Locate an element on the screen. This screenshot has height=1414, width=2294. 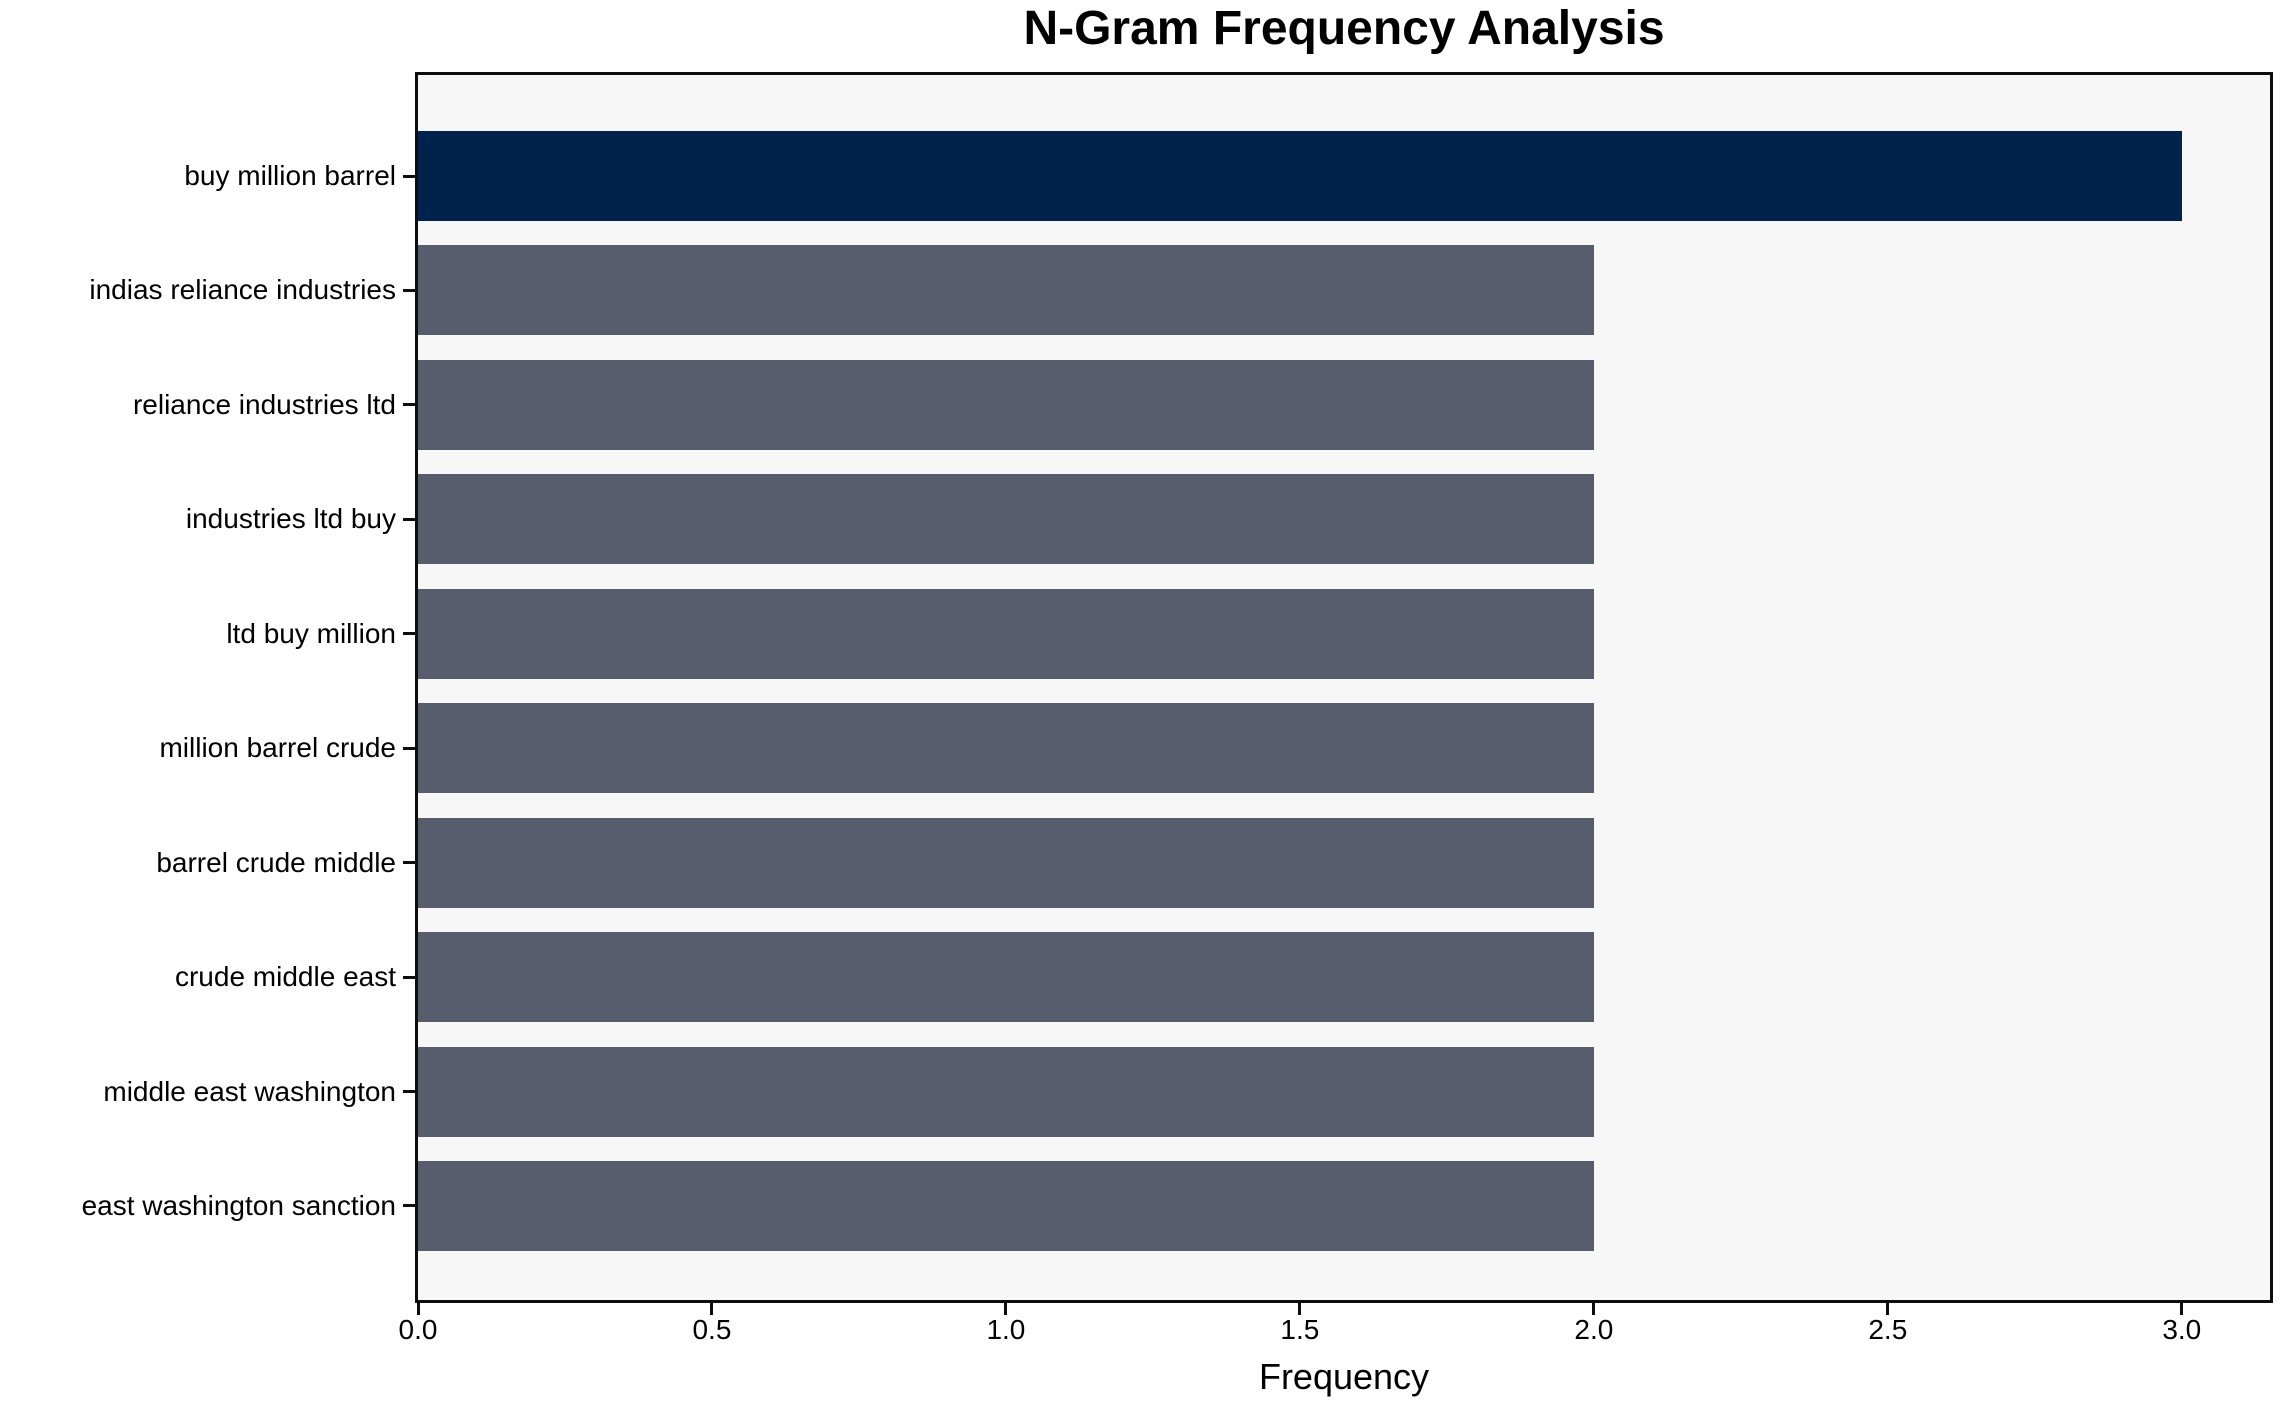
y-tick-label: crude middle east is located at coordinates (285, 977).